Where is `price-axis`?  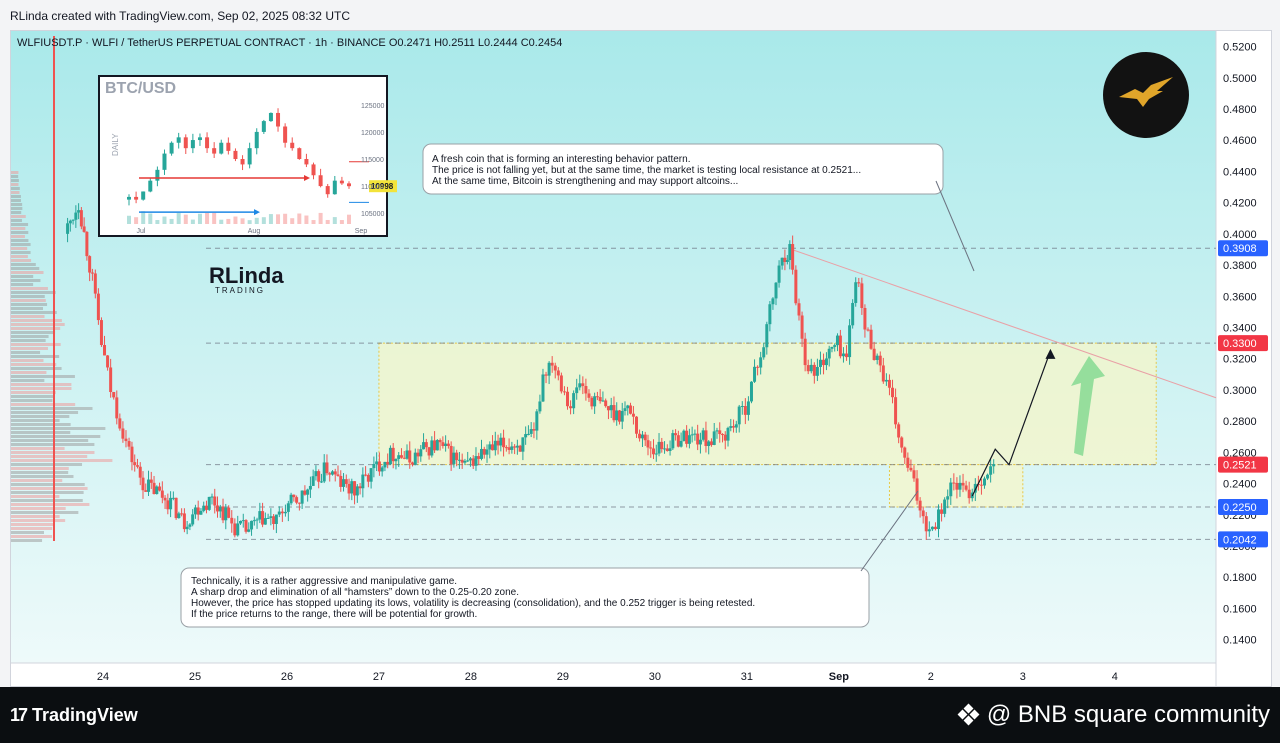 price-axis is located at coordinates (1243, 358).